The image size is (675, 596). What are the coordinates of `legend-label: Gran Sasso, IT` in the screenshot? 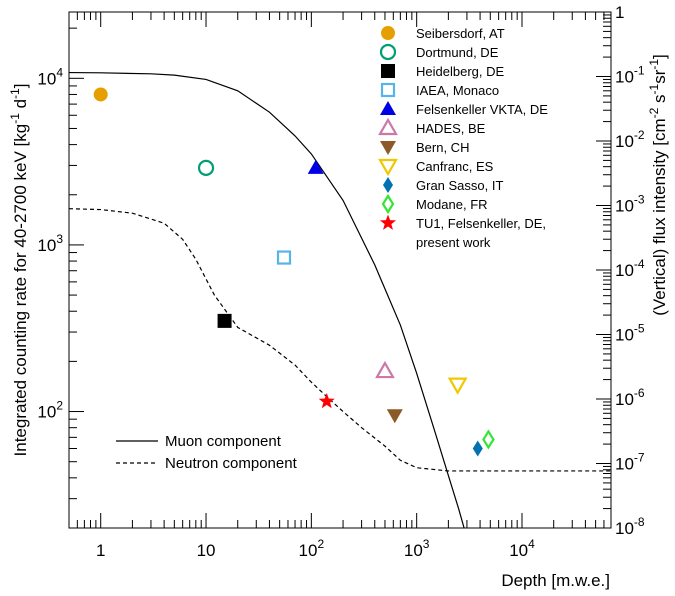 It's located at (459, 185).